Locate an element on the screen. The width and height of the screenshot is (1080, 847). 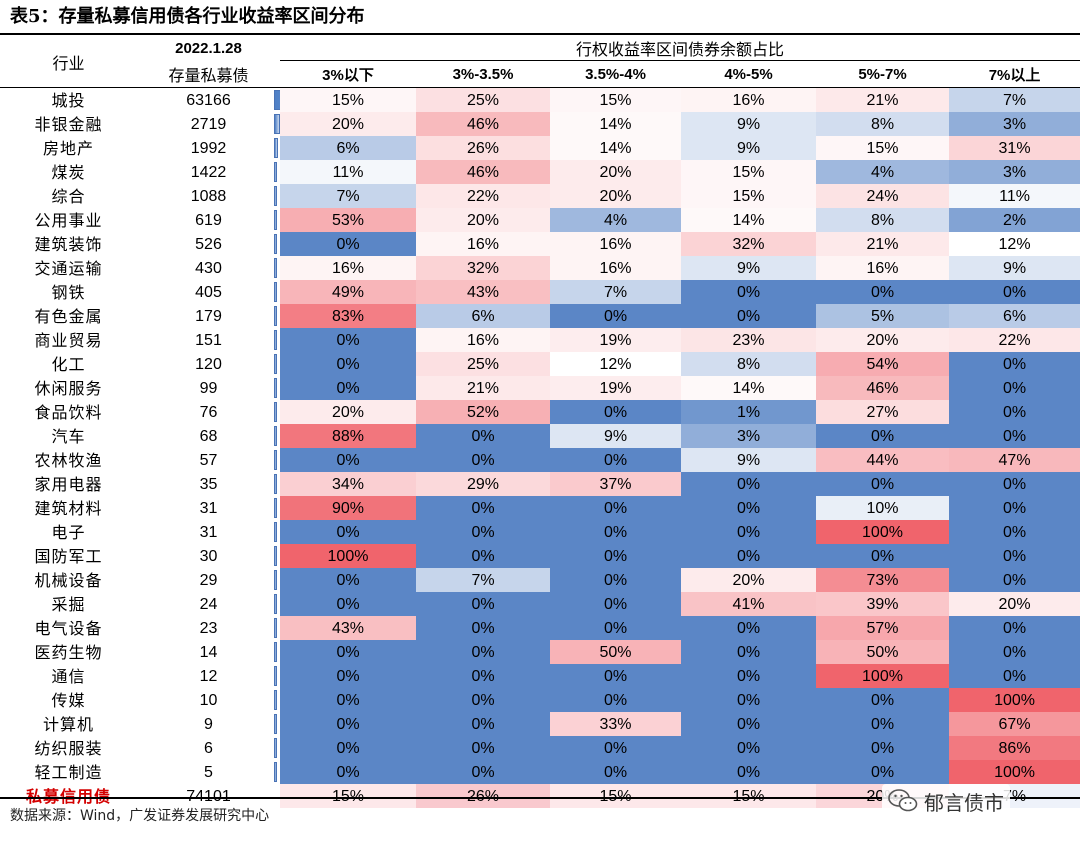
title-divider is located at coordinates (540, 34).